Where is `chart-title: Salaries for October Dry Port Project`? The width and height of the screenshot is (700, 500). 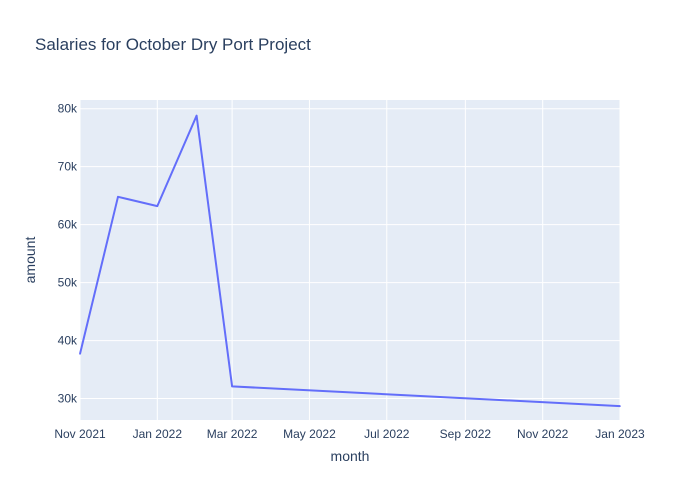 chart-title: Salaries for October Dry Port Project is located at coordinates (173, 44).